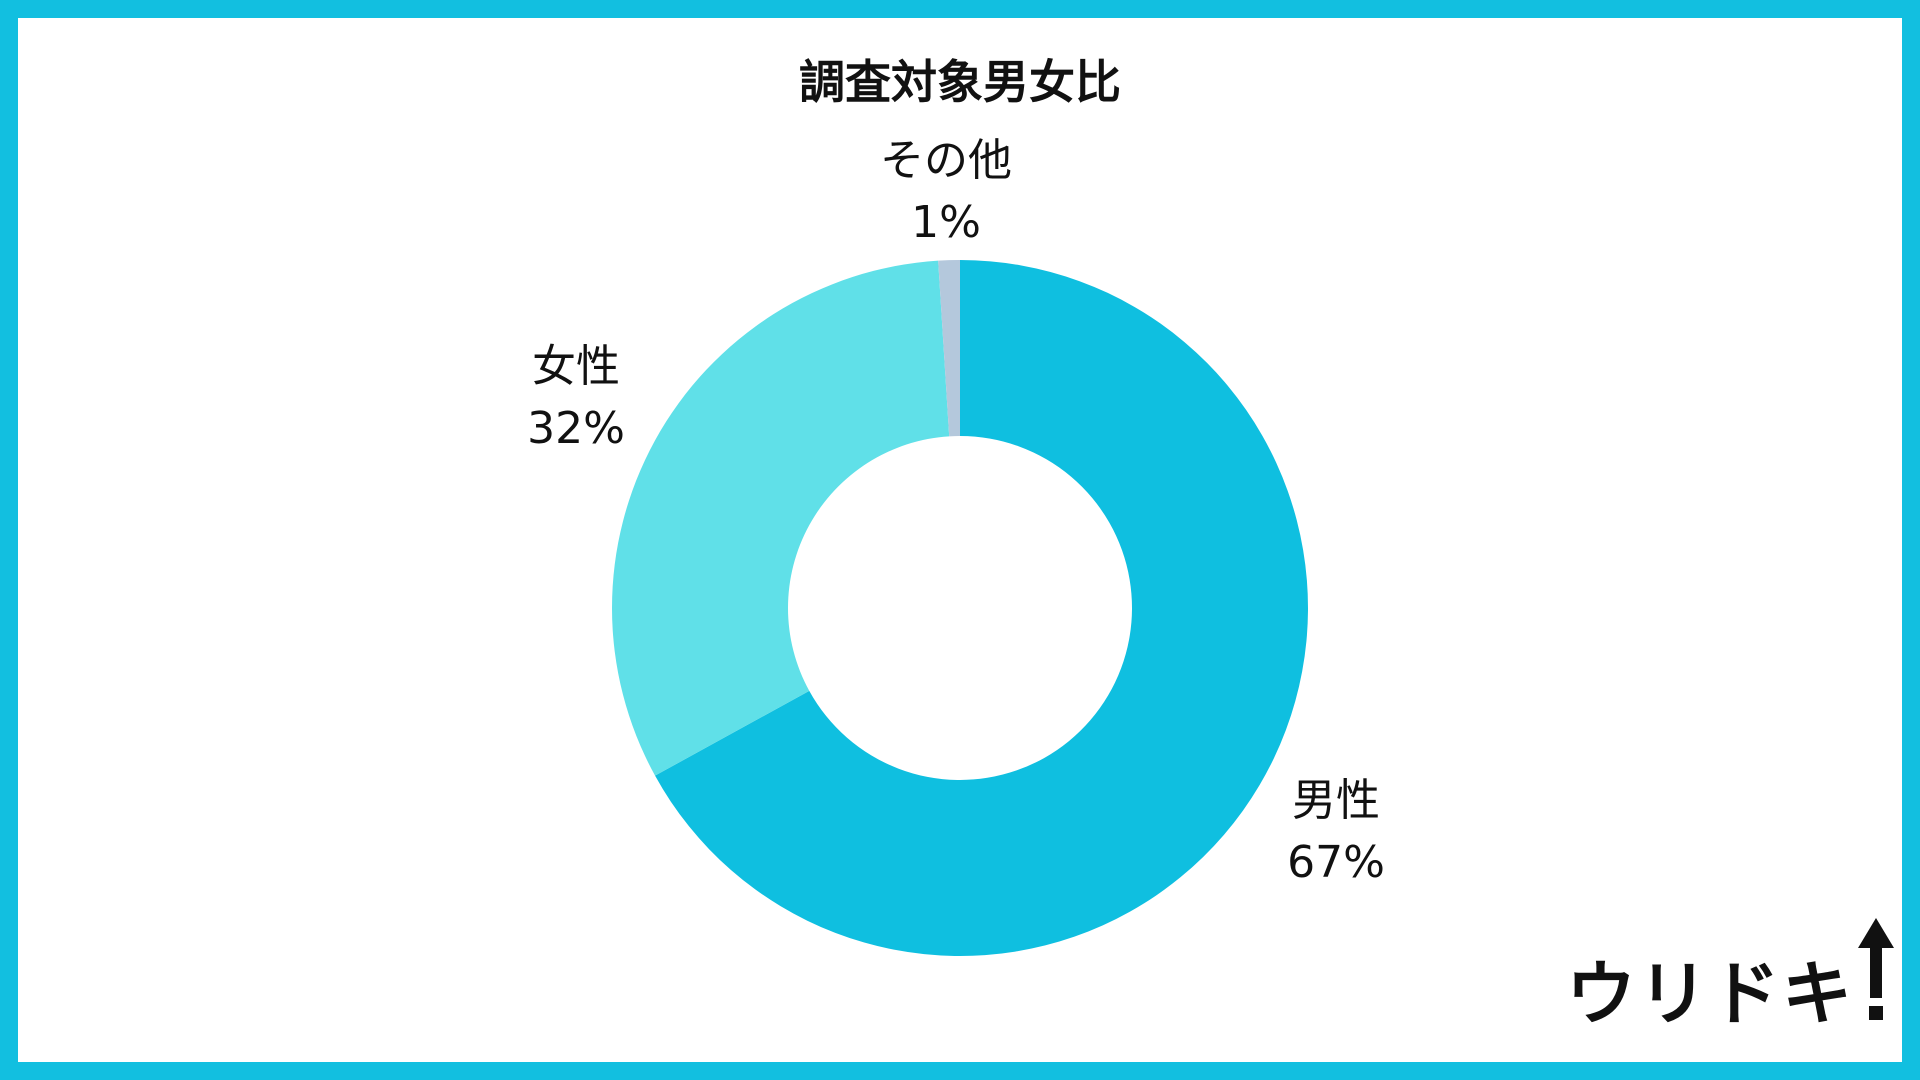 This screenshot has height=1080, width=1920. I want to click on slice-category: その他, so click(946, 160).